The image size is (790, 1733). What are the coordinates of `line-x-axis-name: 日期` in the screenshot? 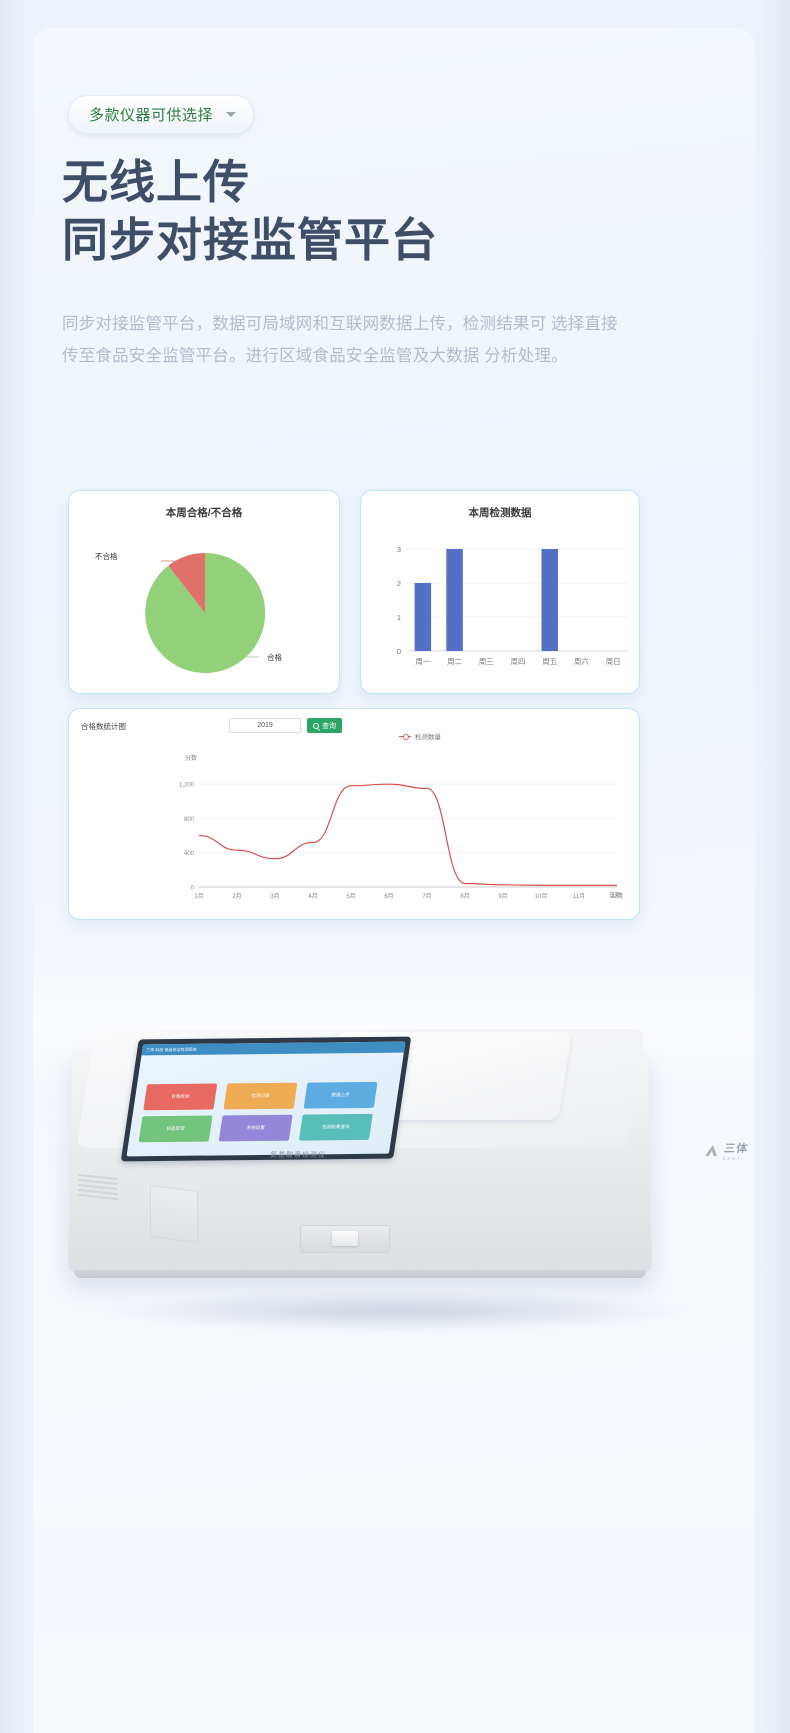 It's located at (615, 896).